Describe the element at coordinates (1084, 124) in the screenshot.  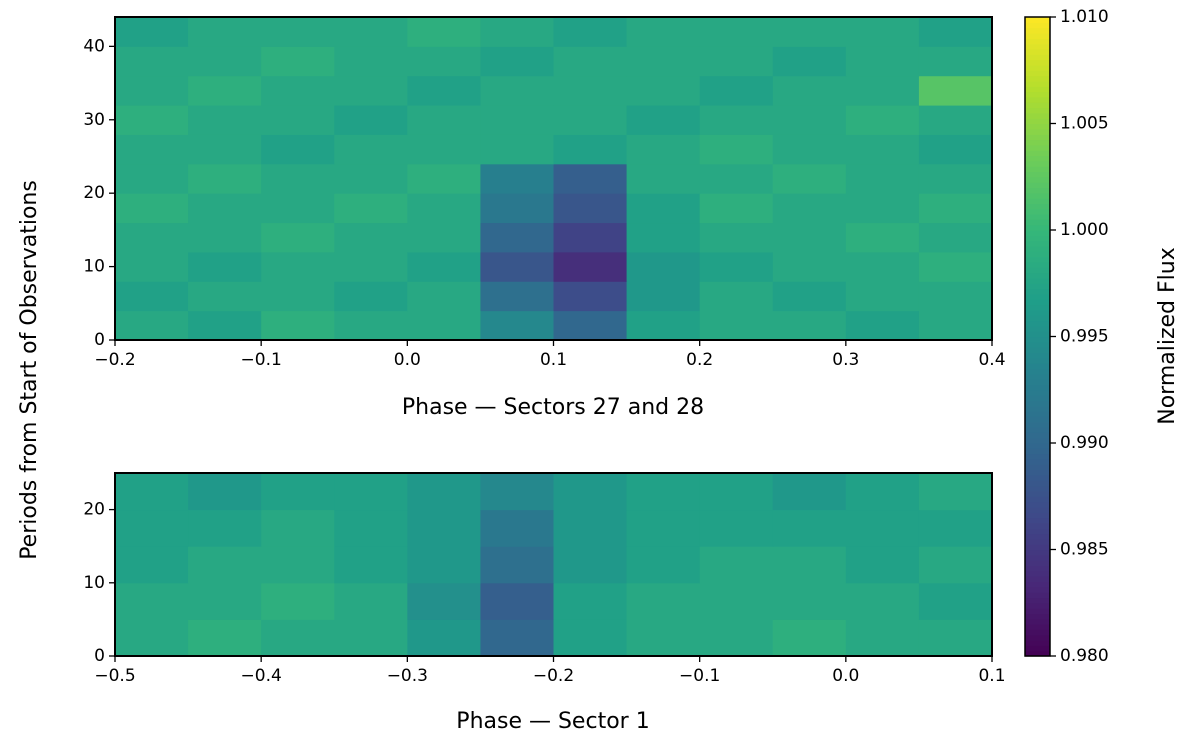
I see `colorbar-tick-label: 1.005` at that location.